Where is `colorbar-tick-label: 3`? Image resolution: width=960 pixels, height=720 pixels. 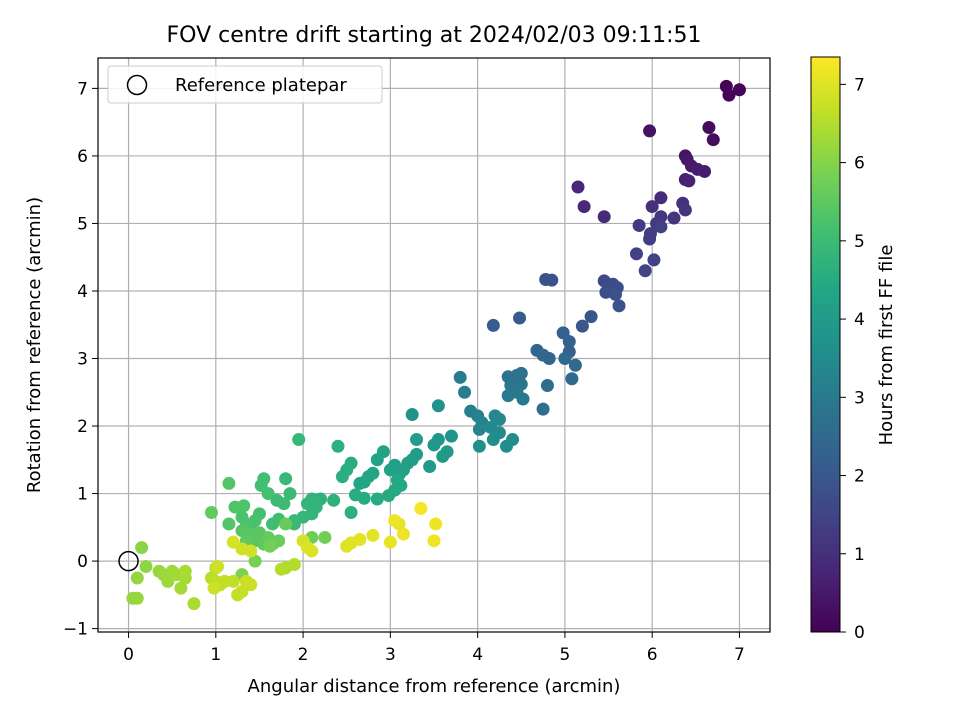 colorbar-tick-label: 3 is located at coordinates (859, 398).